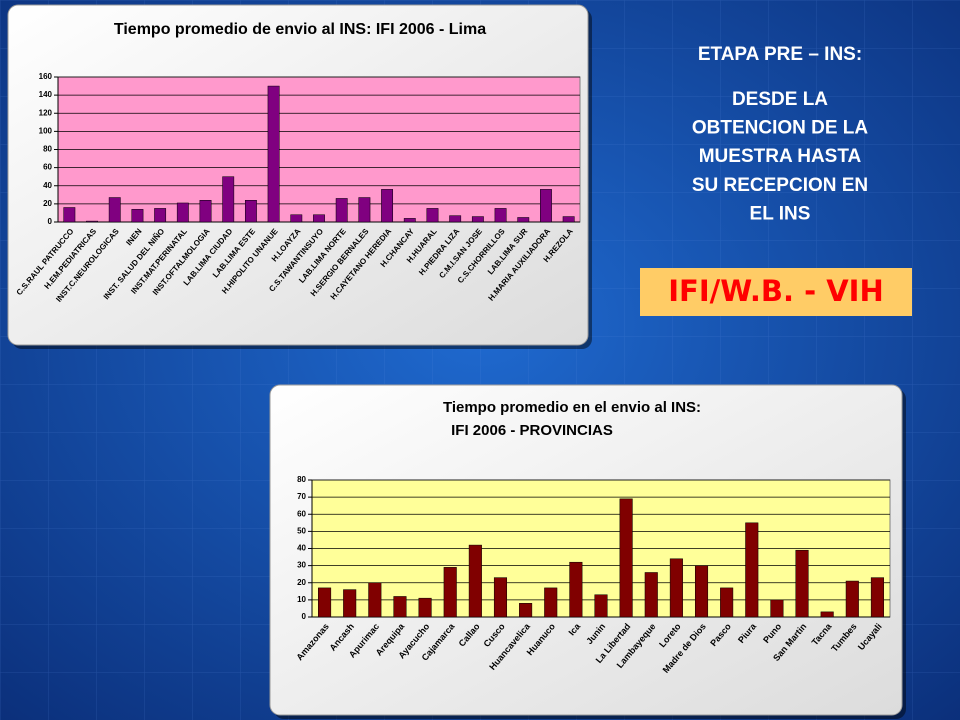 The width and height of the screenshot is (960, 720). Describe the element at coordinates (301, 599) in the screenshot. I see `y-tick-label: 10` at that location.